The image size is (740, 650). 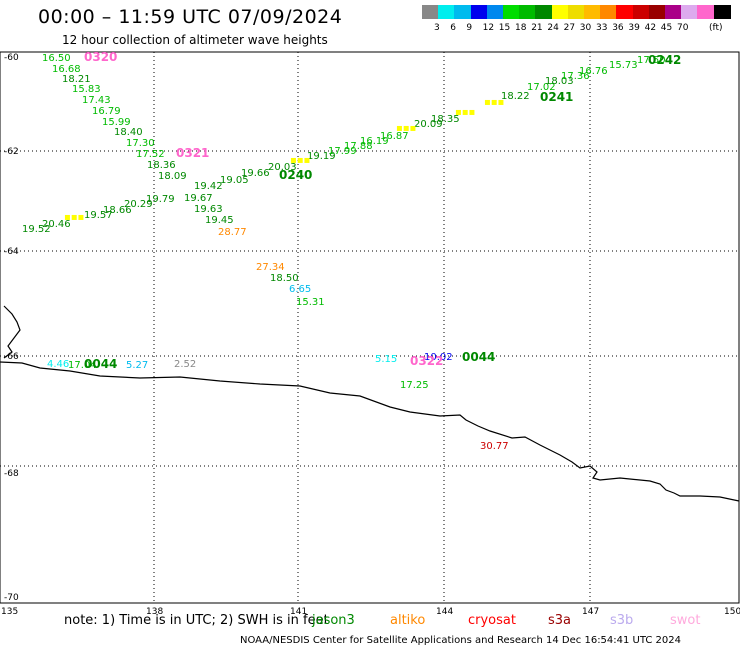 What do you see at coordinates (437, 28) in the screenshot?
I see `legend-label: 3` at bounding box center [437, 28].